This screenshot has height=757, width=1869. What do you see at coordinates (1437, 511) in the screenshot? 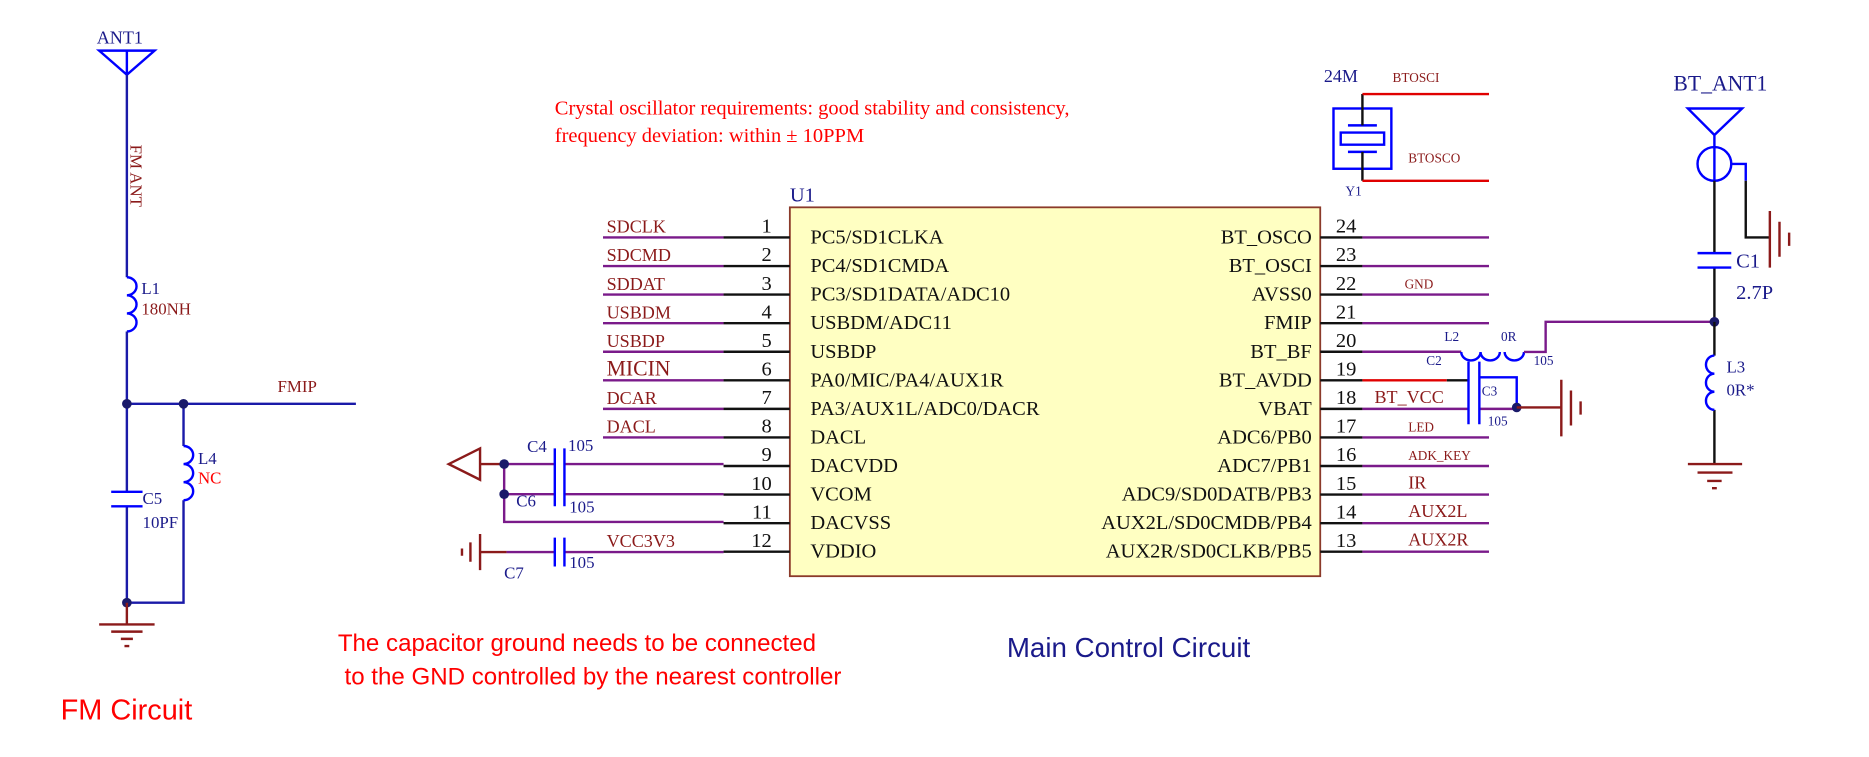
I see `net-label: AUX2L` at bounding box center [1437, 511].